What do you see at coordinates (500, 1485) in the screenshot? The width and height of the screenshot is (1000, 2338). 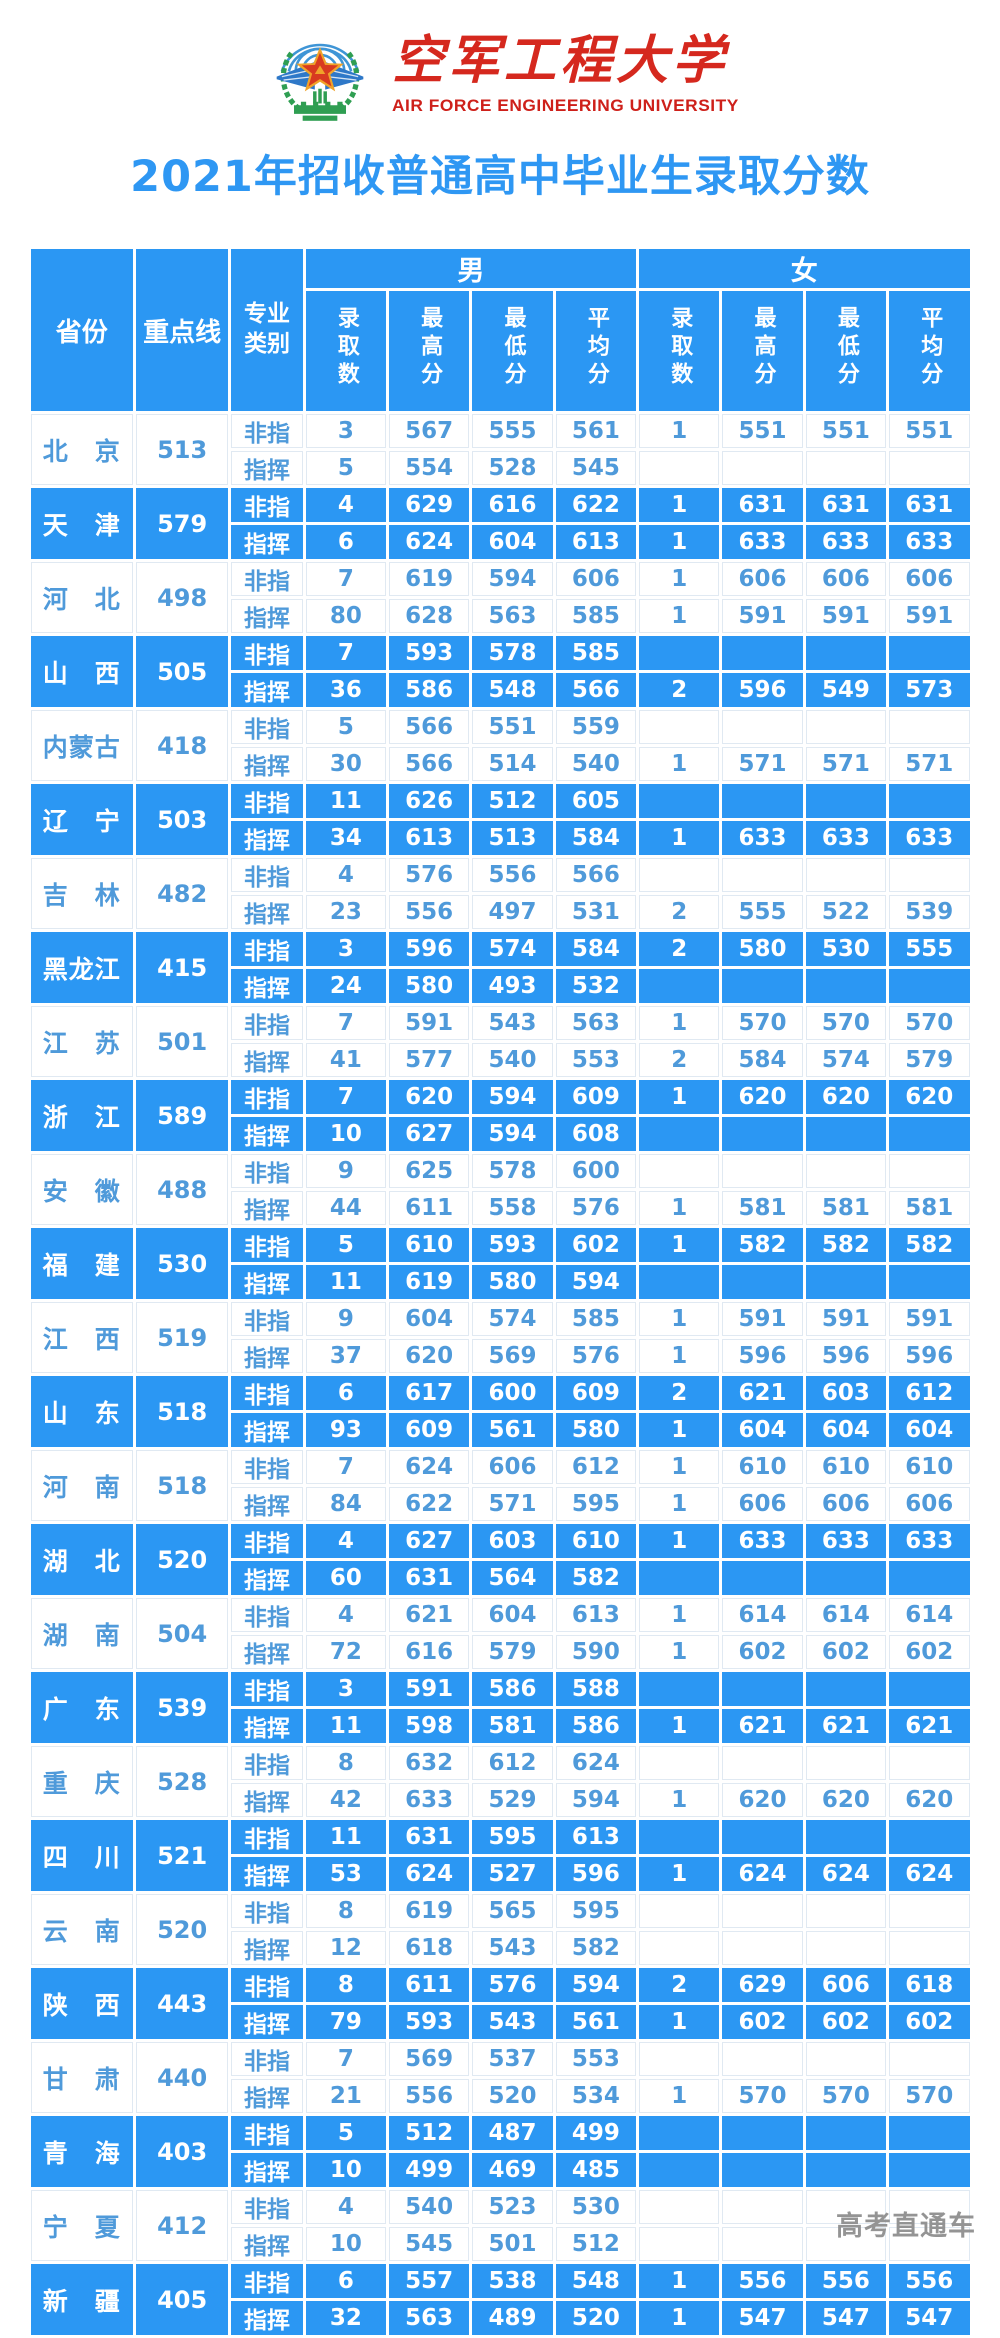 I see `table-row: 河 南 518 非指 7 624 606 612 1 610 610 610` at bounding box center [500, 1485].